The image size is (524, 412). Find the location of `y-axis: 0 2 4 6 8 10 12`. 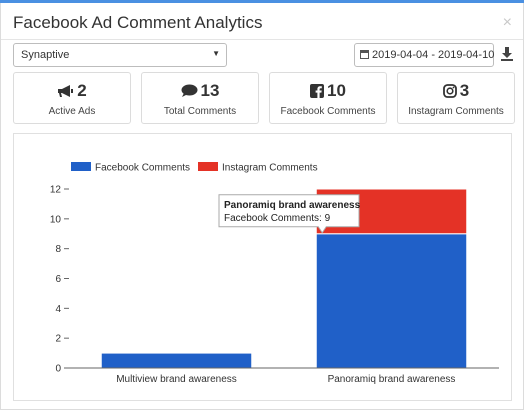

y-axis: 0 2 4 6 8 10 12 is located at coordinates (59, 280).